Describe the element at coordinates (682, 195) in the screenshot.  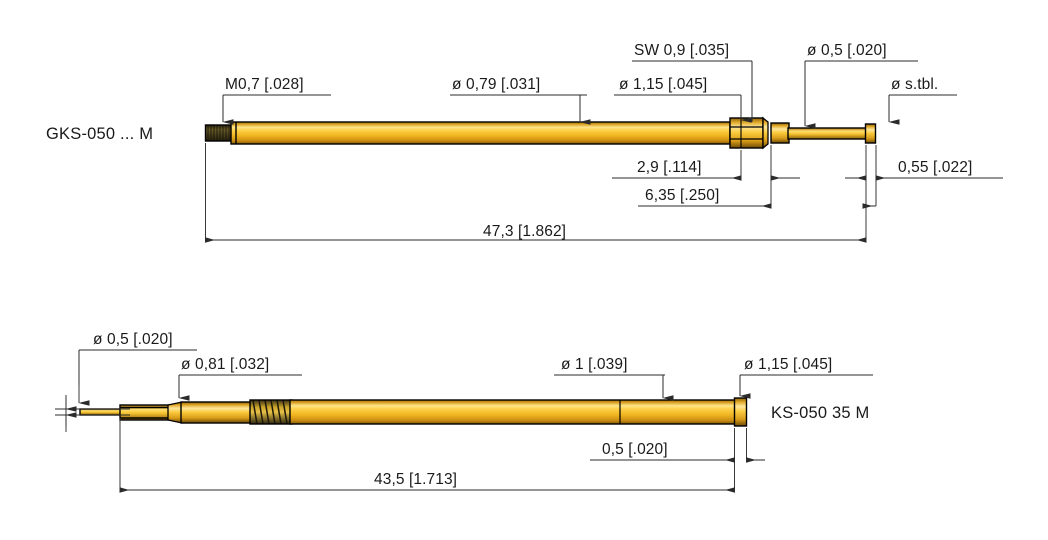
I see `dim-6-35-text: 6,35 [.250]` at that location.